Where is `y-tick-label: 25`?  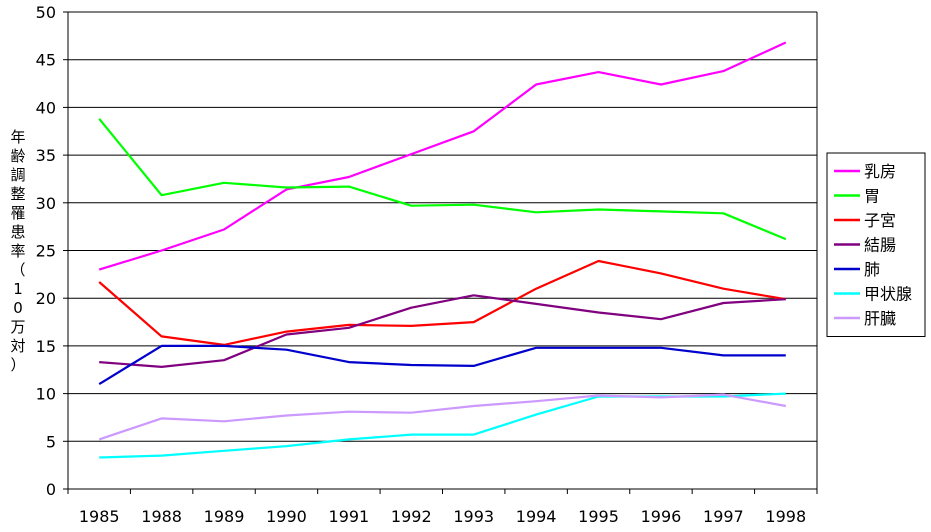 y-tick-label: 25 is located at coordinates (46, 251).